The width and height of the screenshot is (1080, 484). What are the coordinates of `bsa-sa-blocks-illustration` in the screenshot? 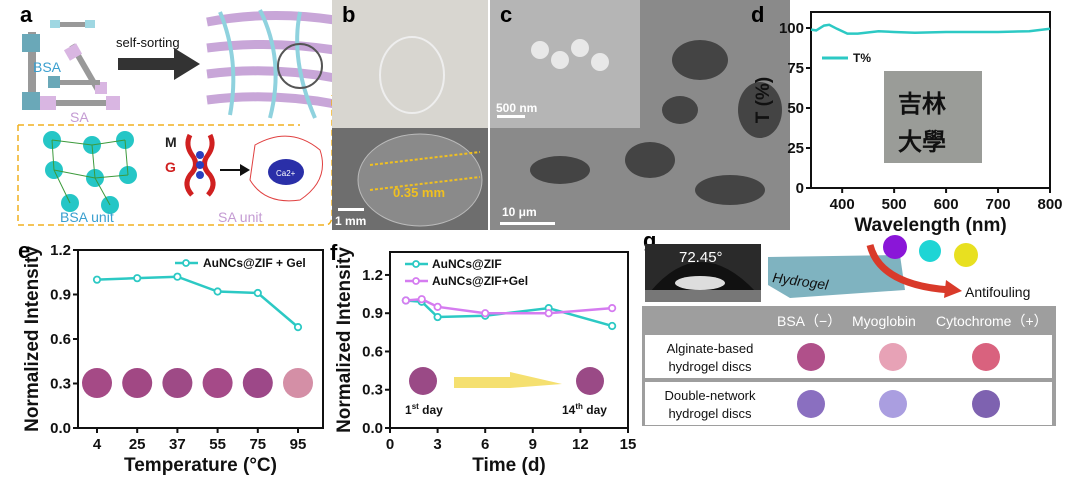 It's located at (71, 65).